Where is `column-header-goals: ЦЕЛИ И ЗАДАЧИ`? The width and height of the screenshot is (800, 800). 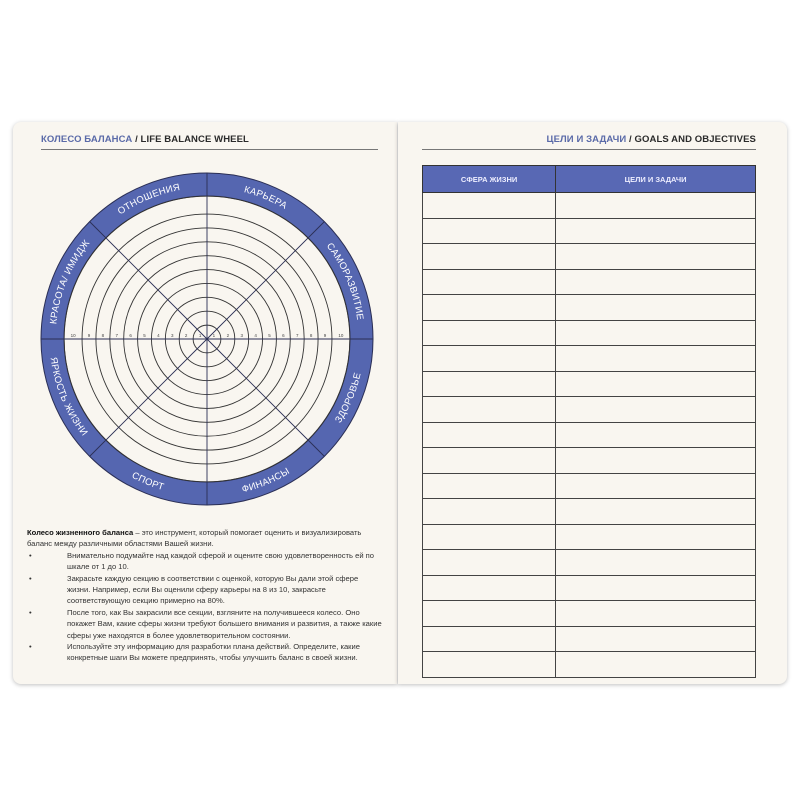
column-header-goals: ЦЕЛИ И ЗАДАЧИ is located at coordinates (655, 179).